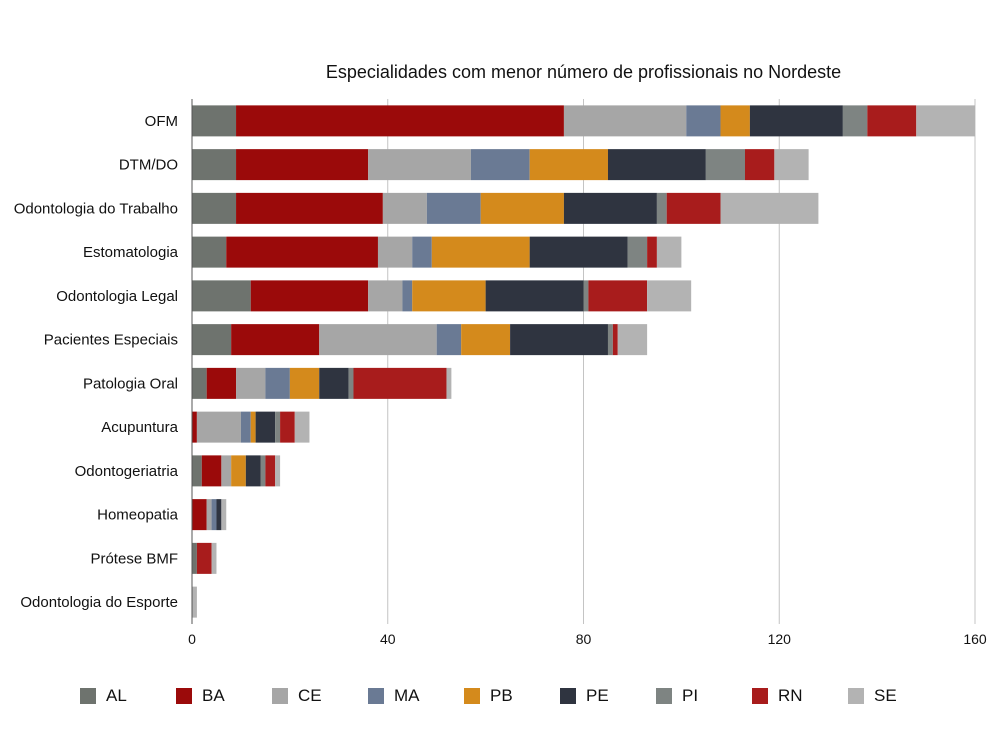  Describe the element at coordinates (111, 340) in the screenshot. I see `category-label: Pacientes Especiais` at that location.